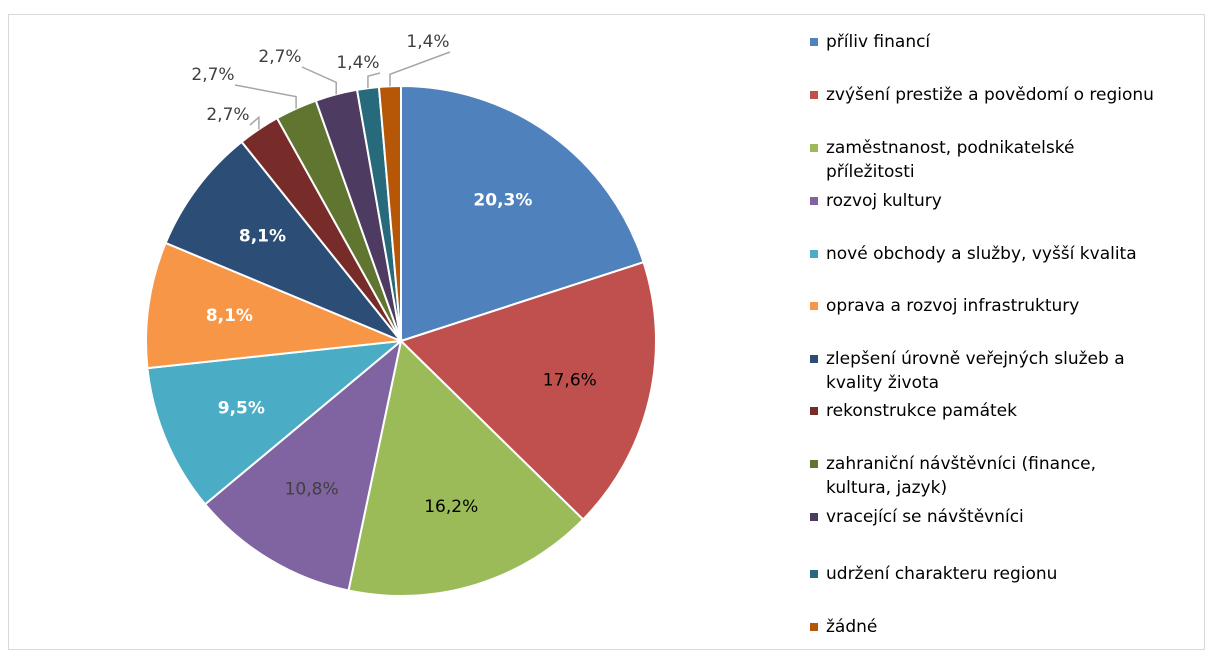 This screenshot has height=654, width=1208. I want to click on data-label: 9,5%, so click(241, 409).